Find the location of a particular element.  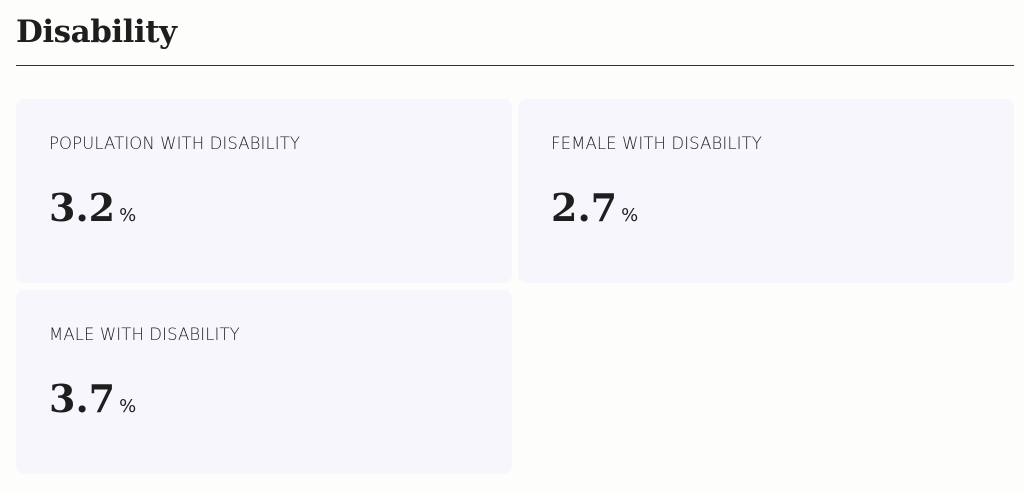

stat-label: MALE WITH DISABILITY is located at coordinates (144, 334).